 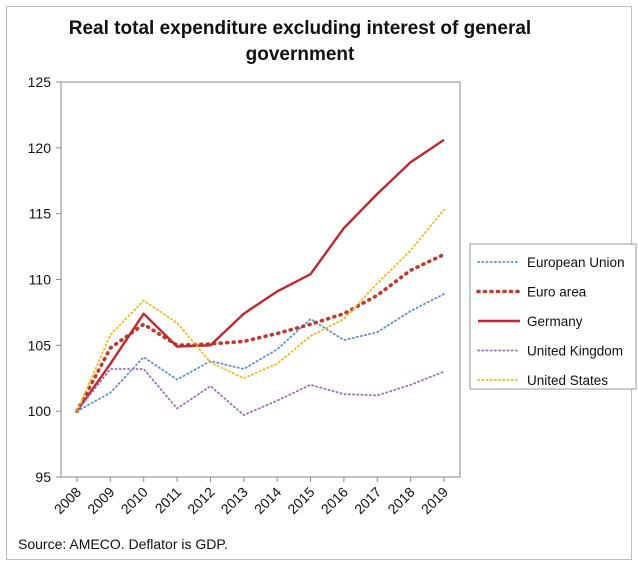 I want to click on y-tick-label: 110, so click(x=40, y=280).